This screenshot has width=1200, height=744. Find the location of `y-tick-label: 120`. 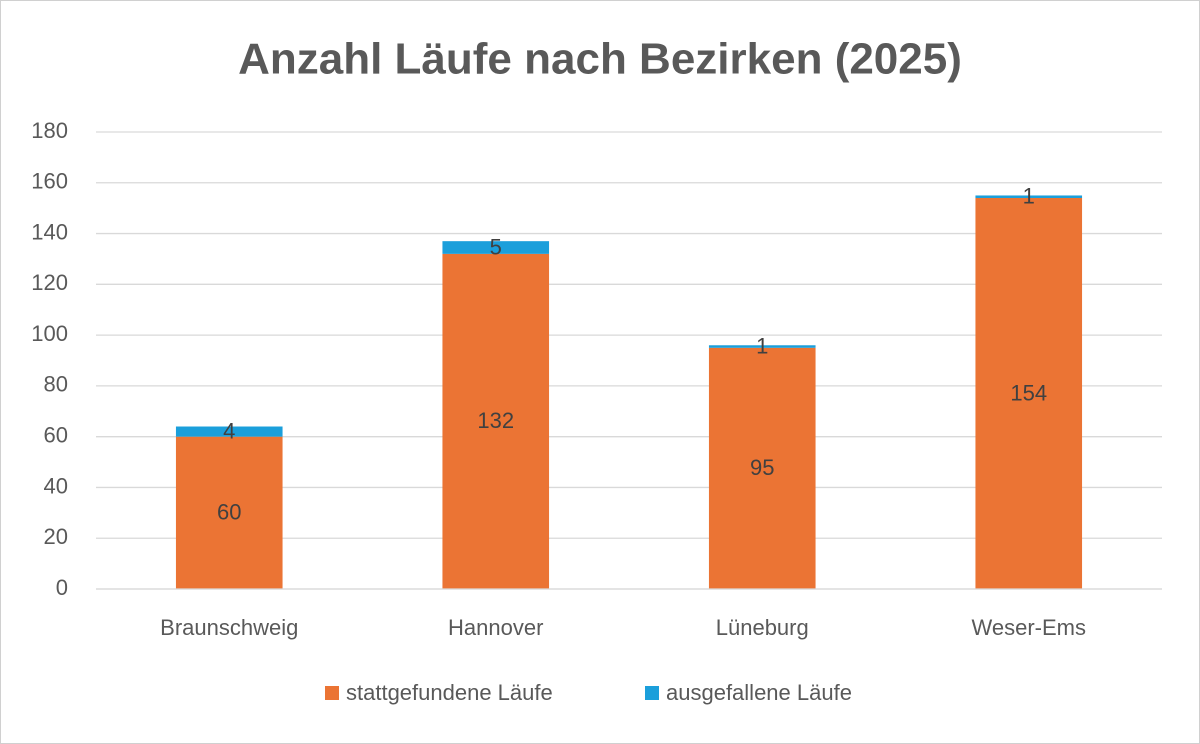

y-tick-label: 120 is located at coordinates (49, 282).